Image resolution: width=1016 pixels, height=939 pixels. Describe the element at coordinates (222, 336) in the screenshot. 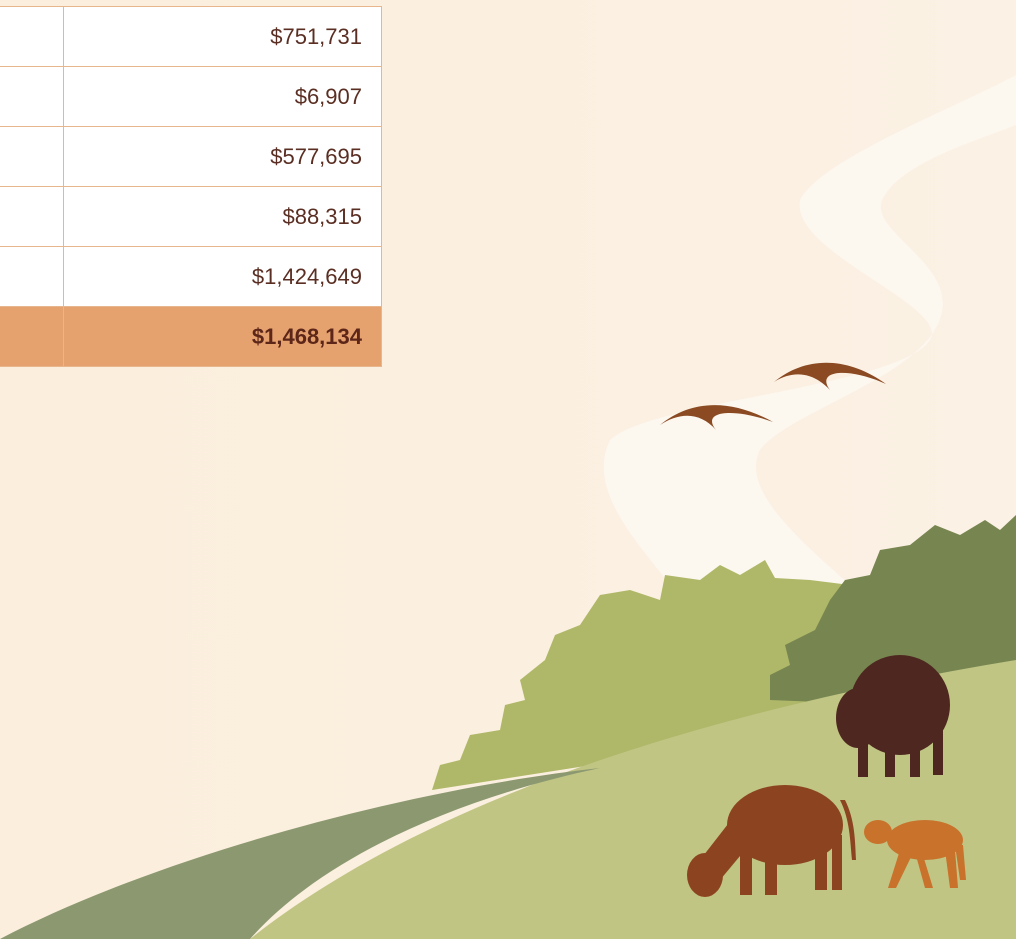

I see `value-cell: $1,468,134` at that location.